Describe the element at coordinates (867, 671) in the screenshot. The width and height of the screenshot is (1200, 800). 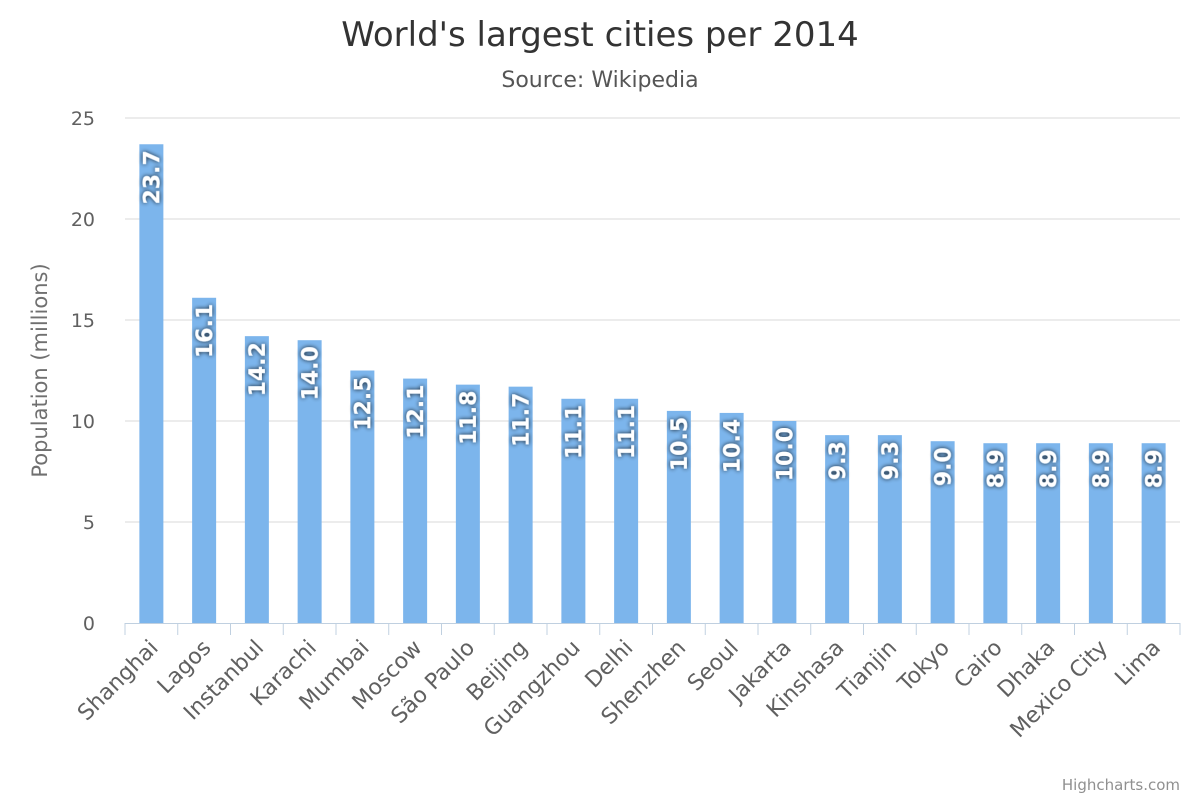
I see `x-tick-label: Tianjin` at that location.